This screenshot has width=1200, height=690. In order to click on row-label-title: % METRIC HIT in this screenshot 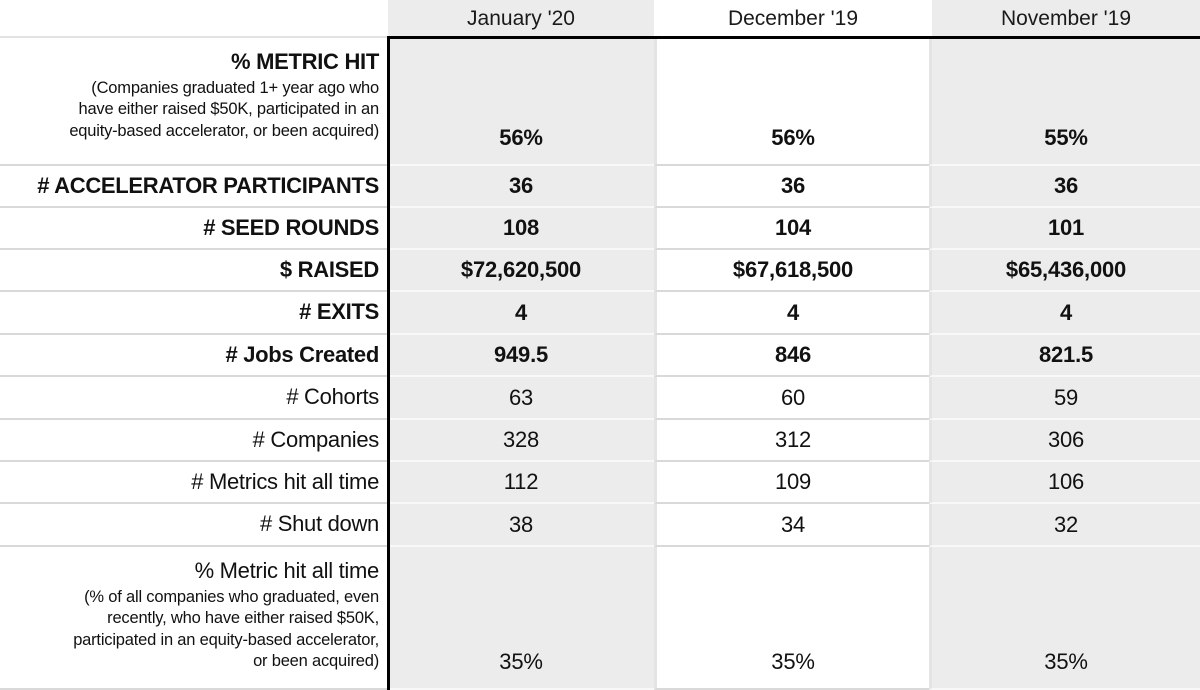, I will do `click(305, 61)`.